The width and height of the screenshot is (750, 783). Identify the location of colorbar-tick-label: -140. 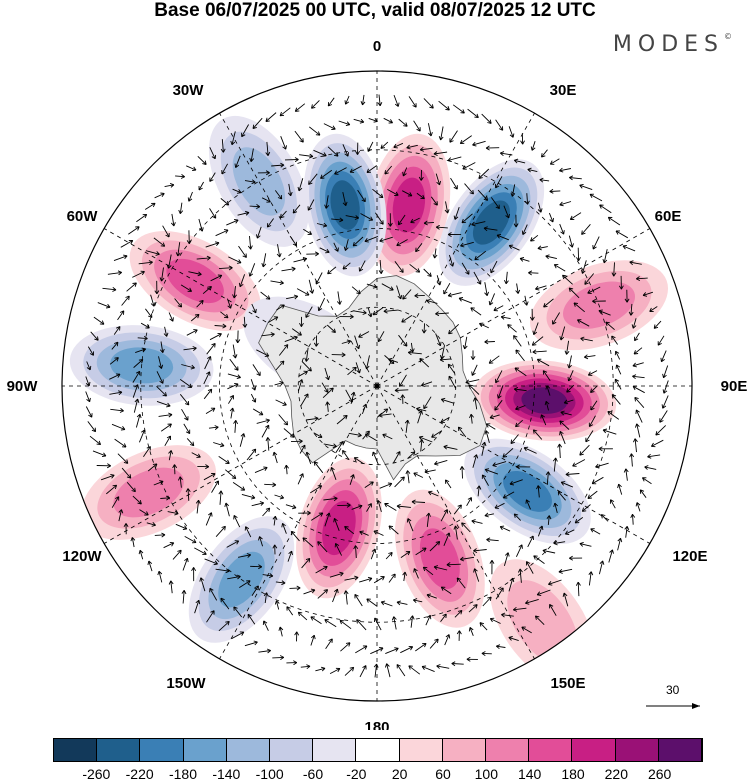
(226, 774).